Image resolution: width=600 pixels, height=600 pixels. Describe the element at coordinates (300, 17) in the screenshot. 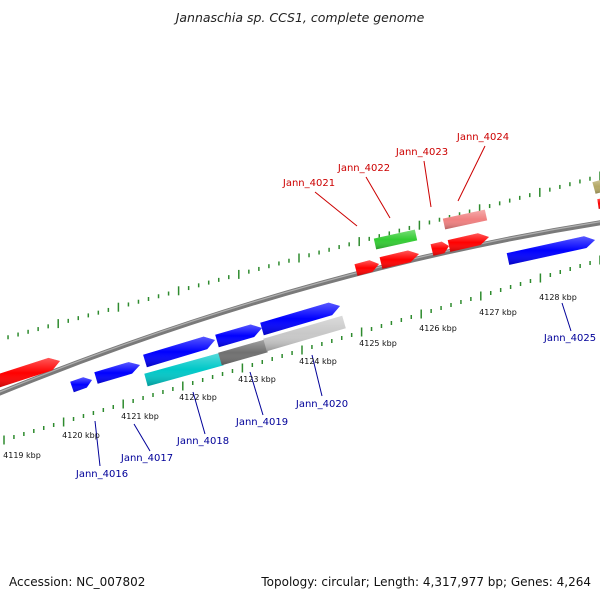

I see `map-title: Jannaschia sp. CCS1, complete genome` at that location.